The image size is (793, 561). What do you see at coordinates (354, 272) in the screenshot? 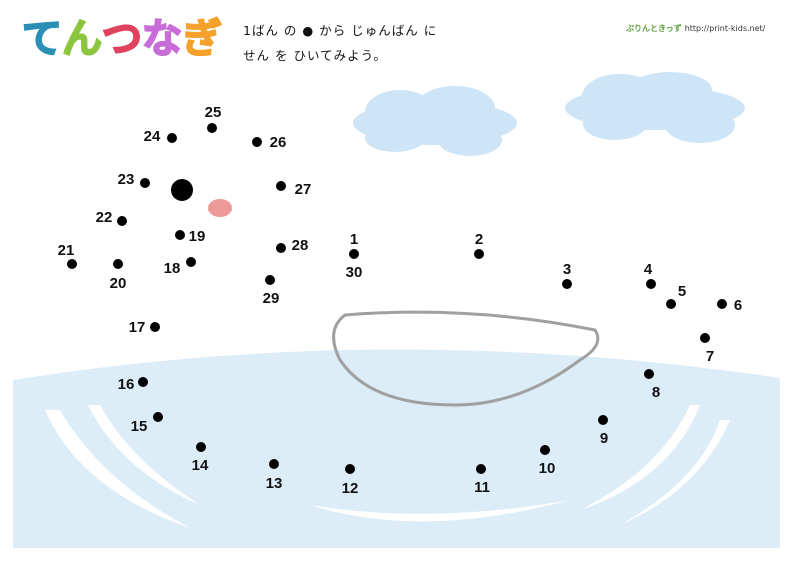
I see `dot-label-30: 30` at bounding box center [354, 272].